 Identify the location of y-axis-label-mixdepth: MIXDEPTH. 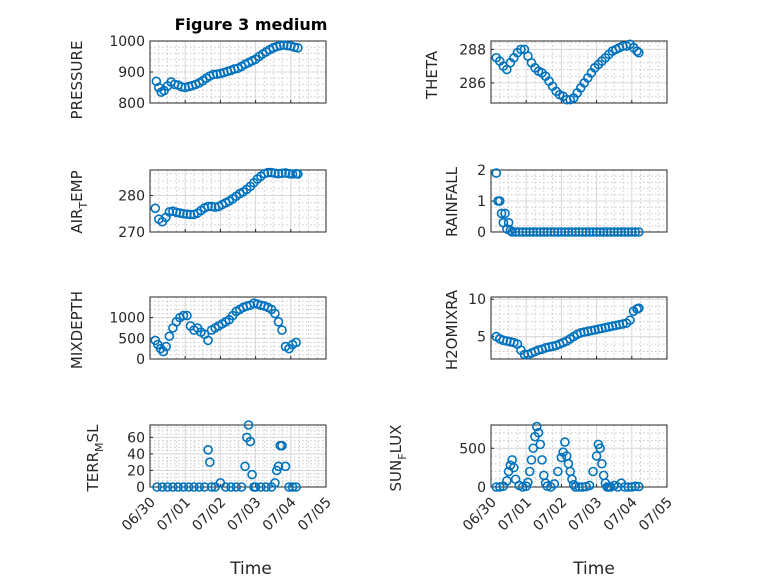
(77, 330).